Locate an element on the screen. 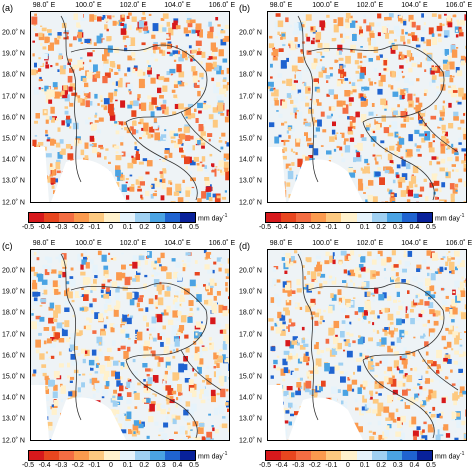 Image resolution: width=474 pixels, height=476 pixels. panel-label: (c) is located at coordinates (7, 246).